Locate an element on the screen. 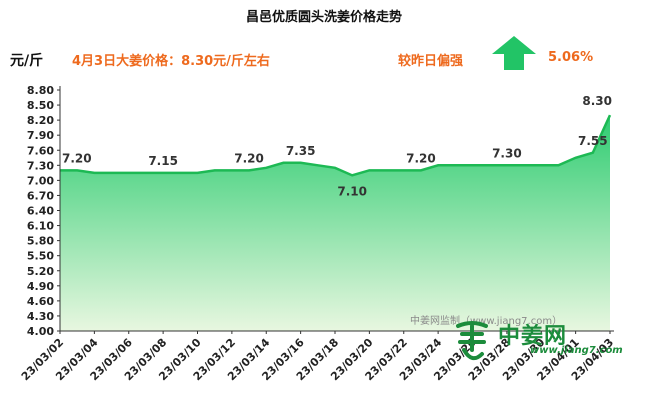 This screenshot has height=407, width=648. y-tick-label: 8.20 is located at coordinates (40, 120).